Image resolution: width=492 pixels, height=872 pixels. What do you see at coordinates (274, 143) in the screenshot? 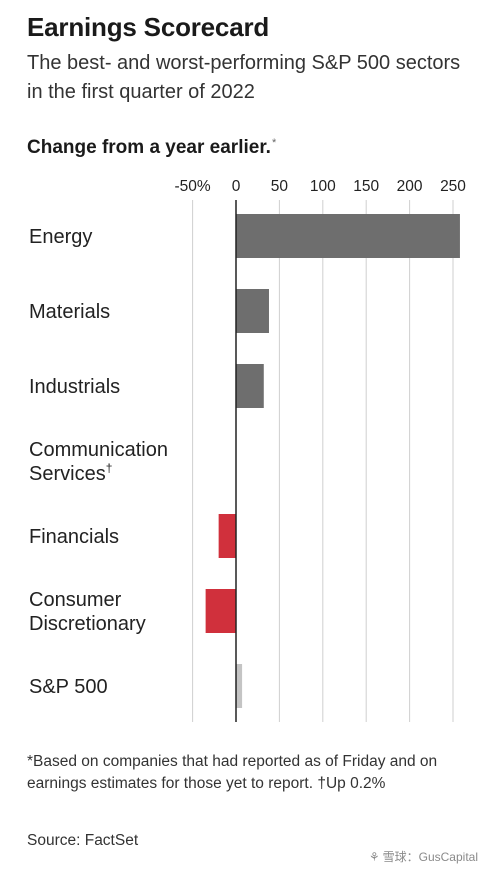
I see `footnote-marker: *` at bounding box center [274, 143].